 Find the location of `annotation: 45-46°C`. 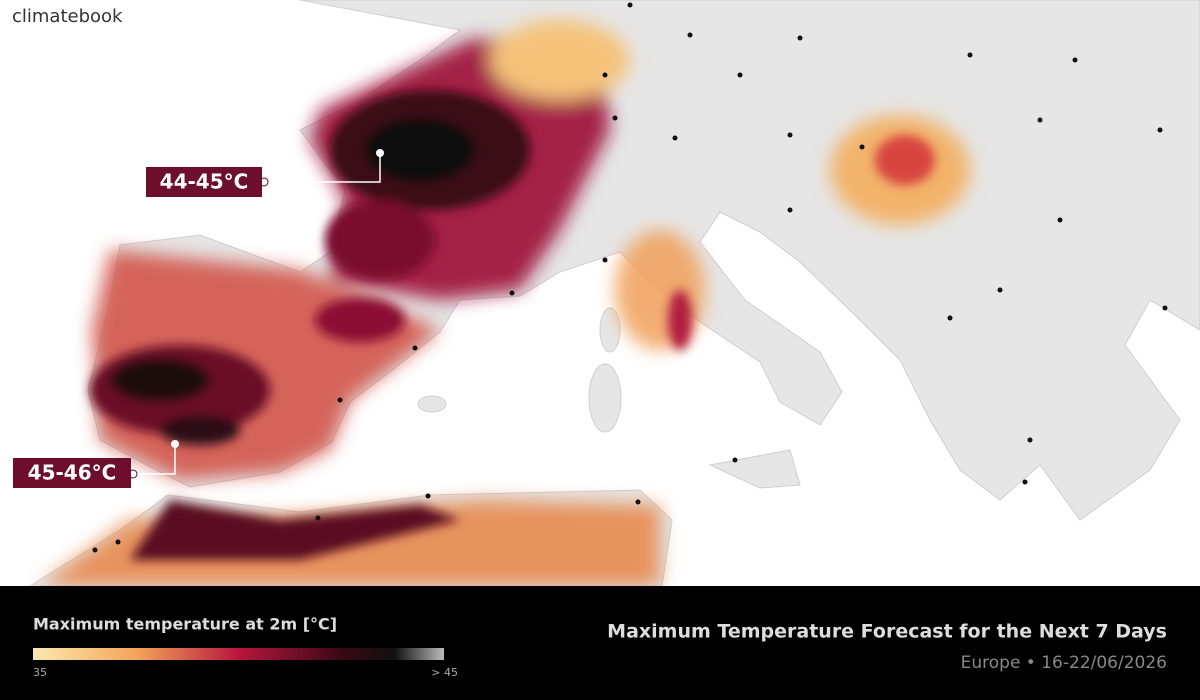

annotation: 45-46°C is located at coordinates (96, 464).